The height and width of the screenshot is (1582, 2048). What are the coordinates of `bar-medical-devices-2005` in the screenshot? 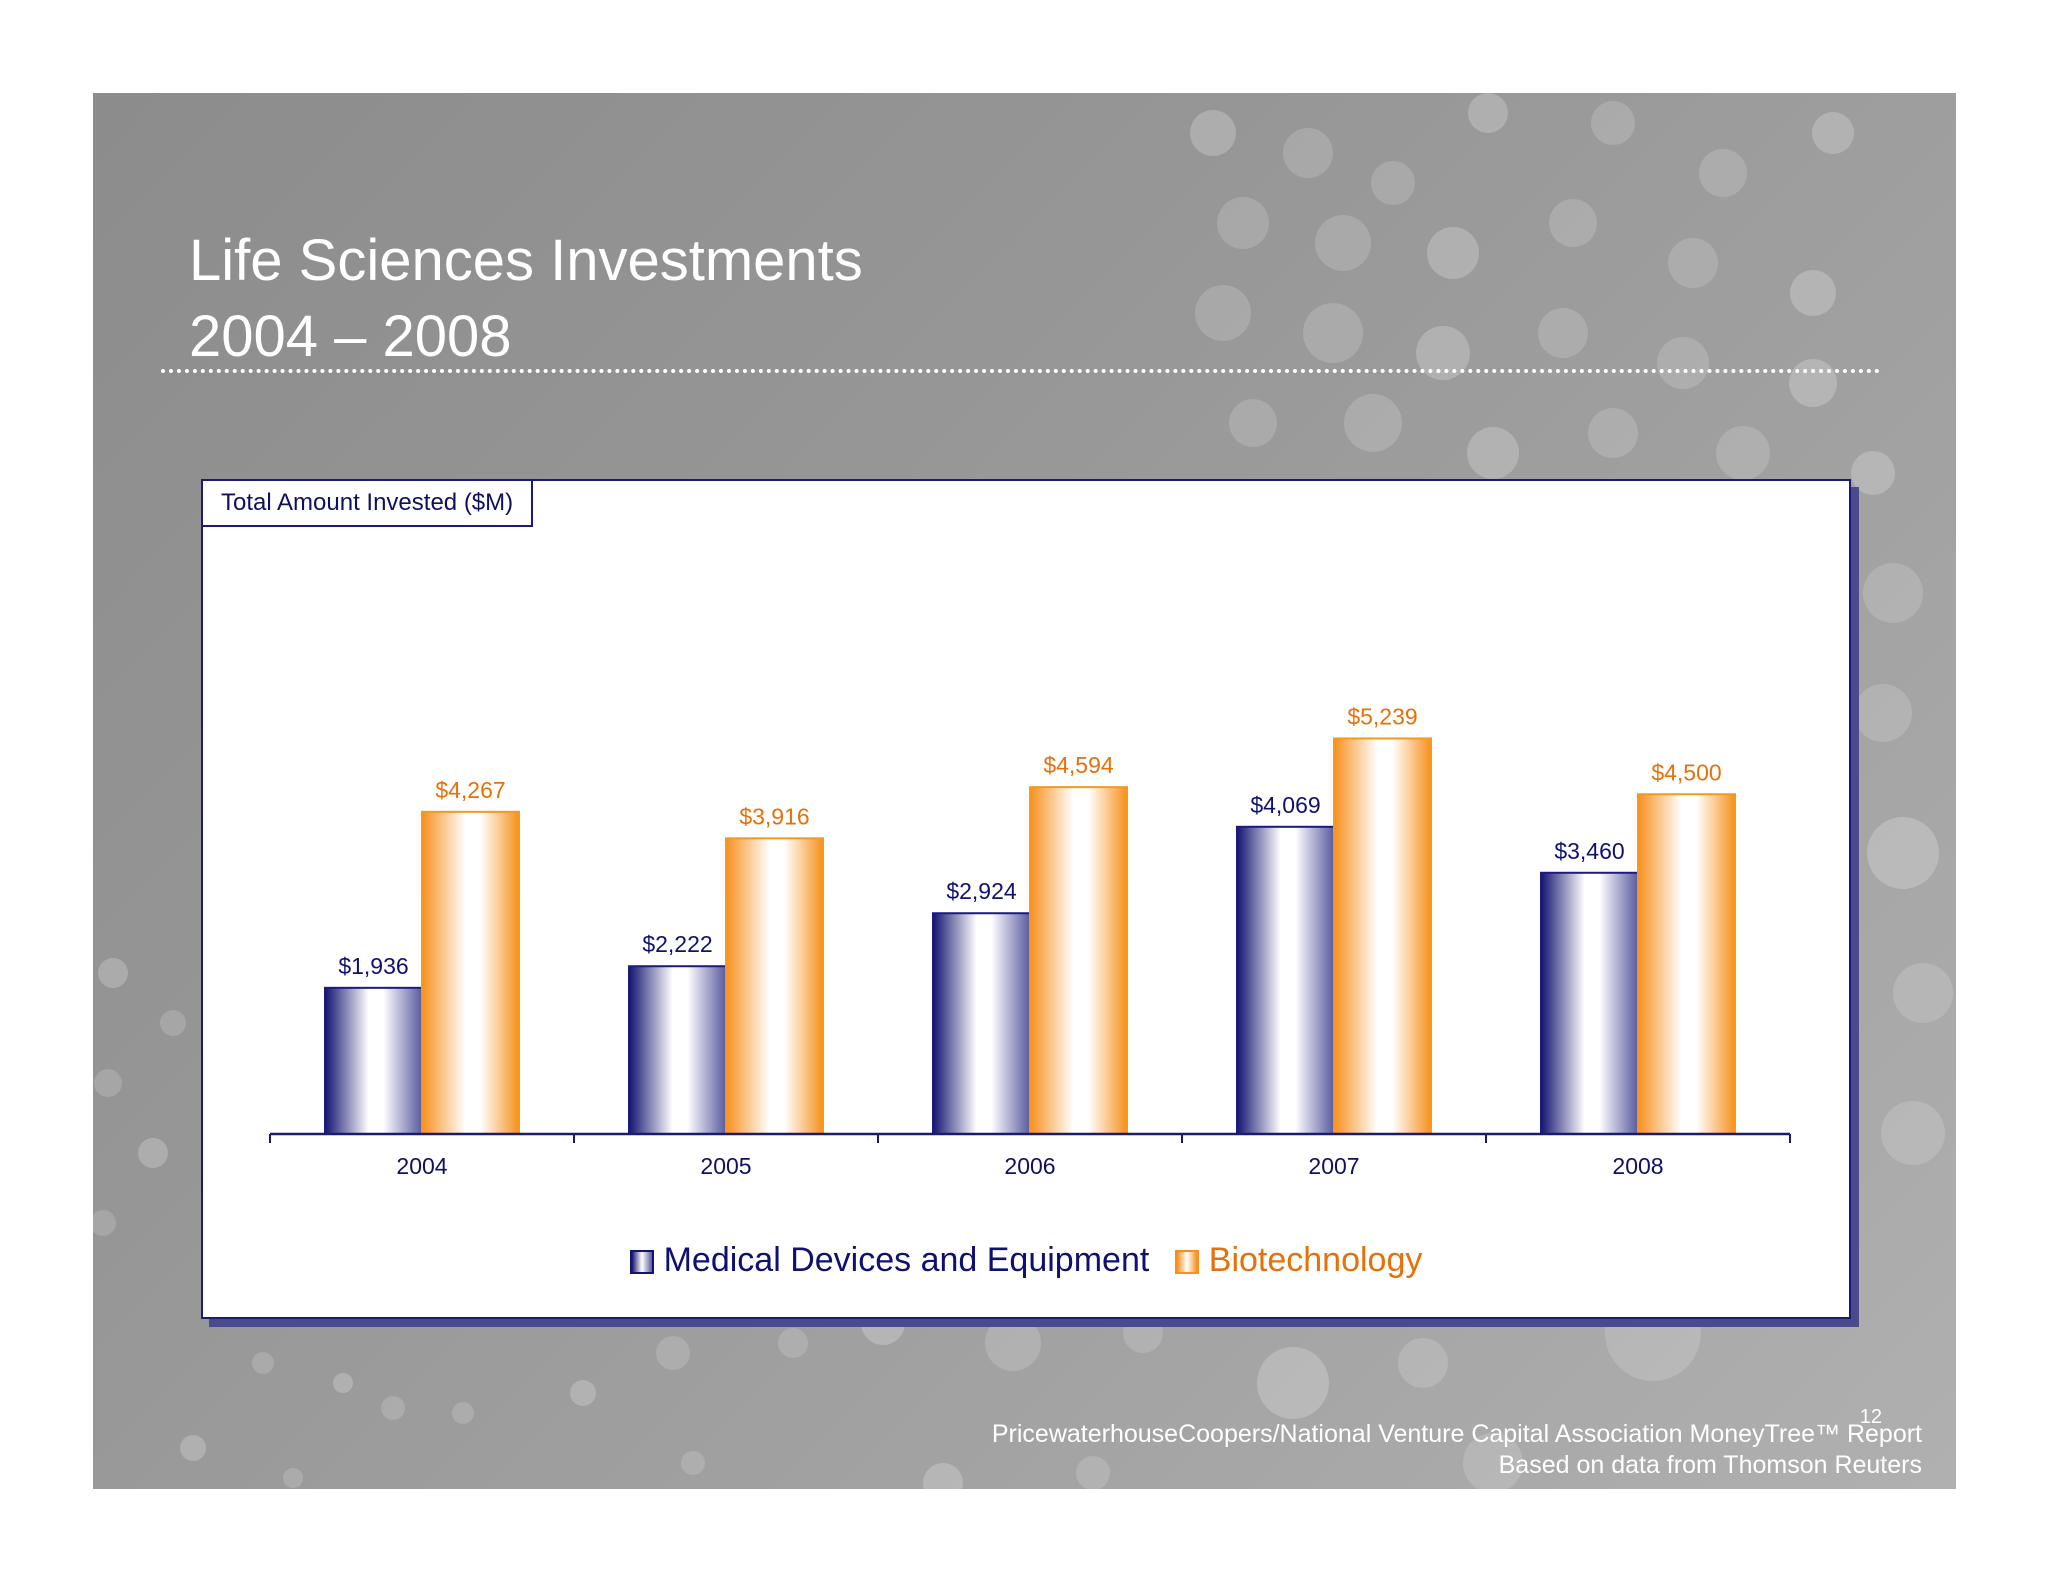 It's located at (677, 1050).